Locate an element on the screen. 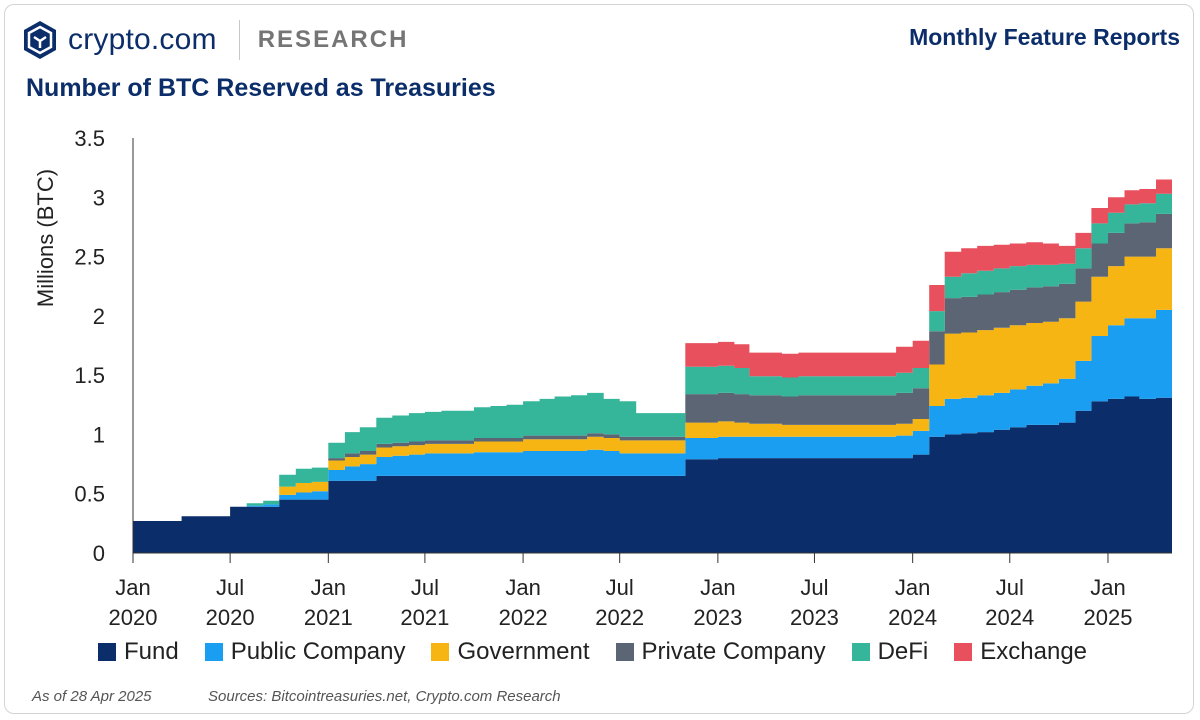 The width and height of the screenshot is (1200, 720). chart-title: Number of BTC Reserved as Treasuries is located at coordinates (261, 88).